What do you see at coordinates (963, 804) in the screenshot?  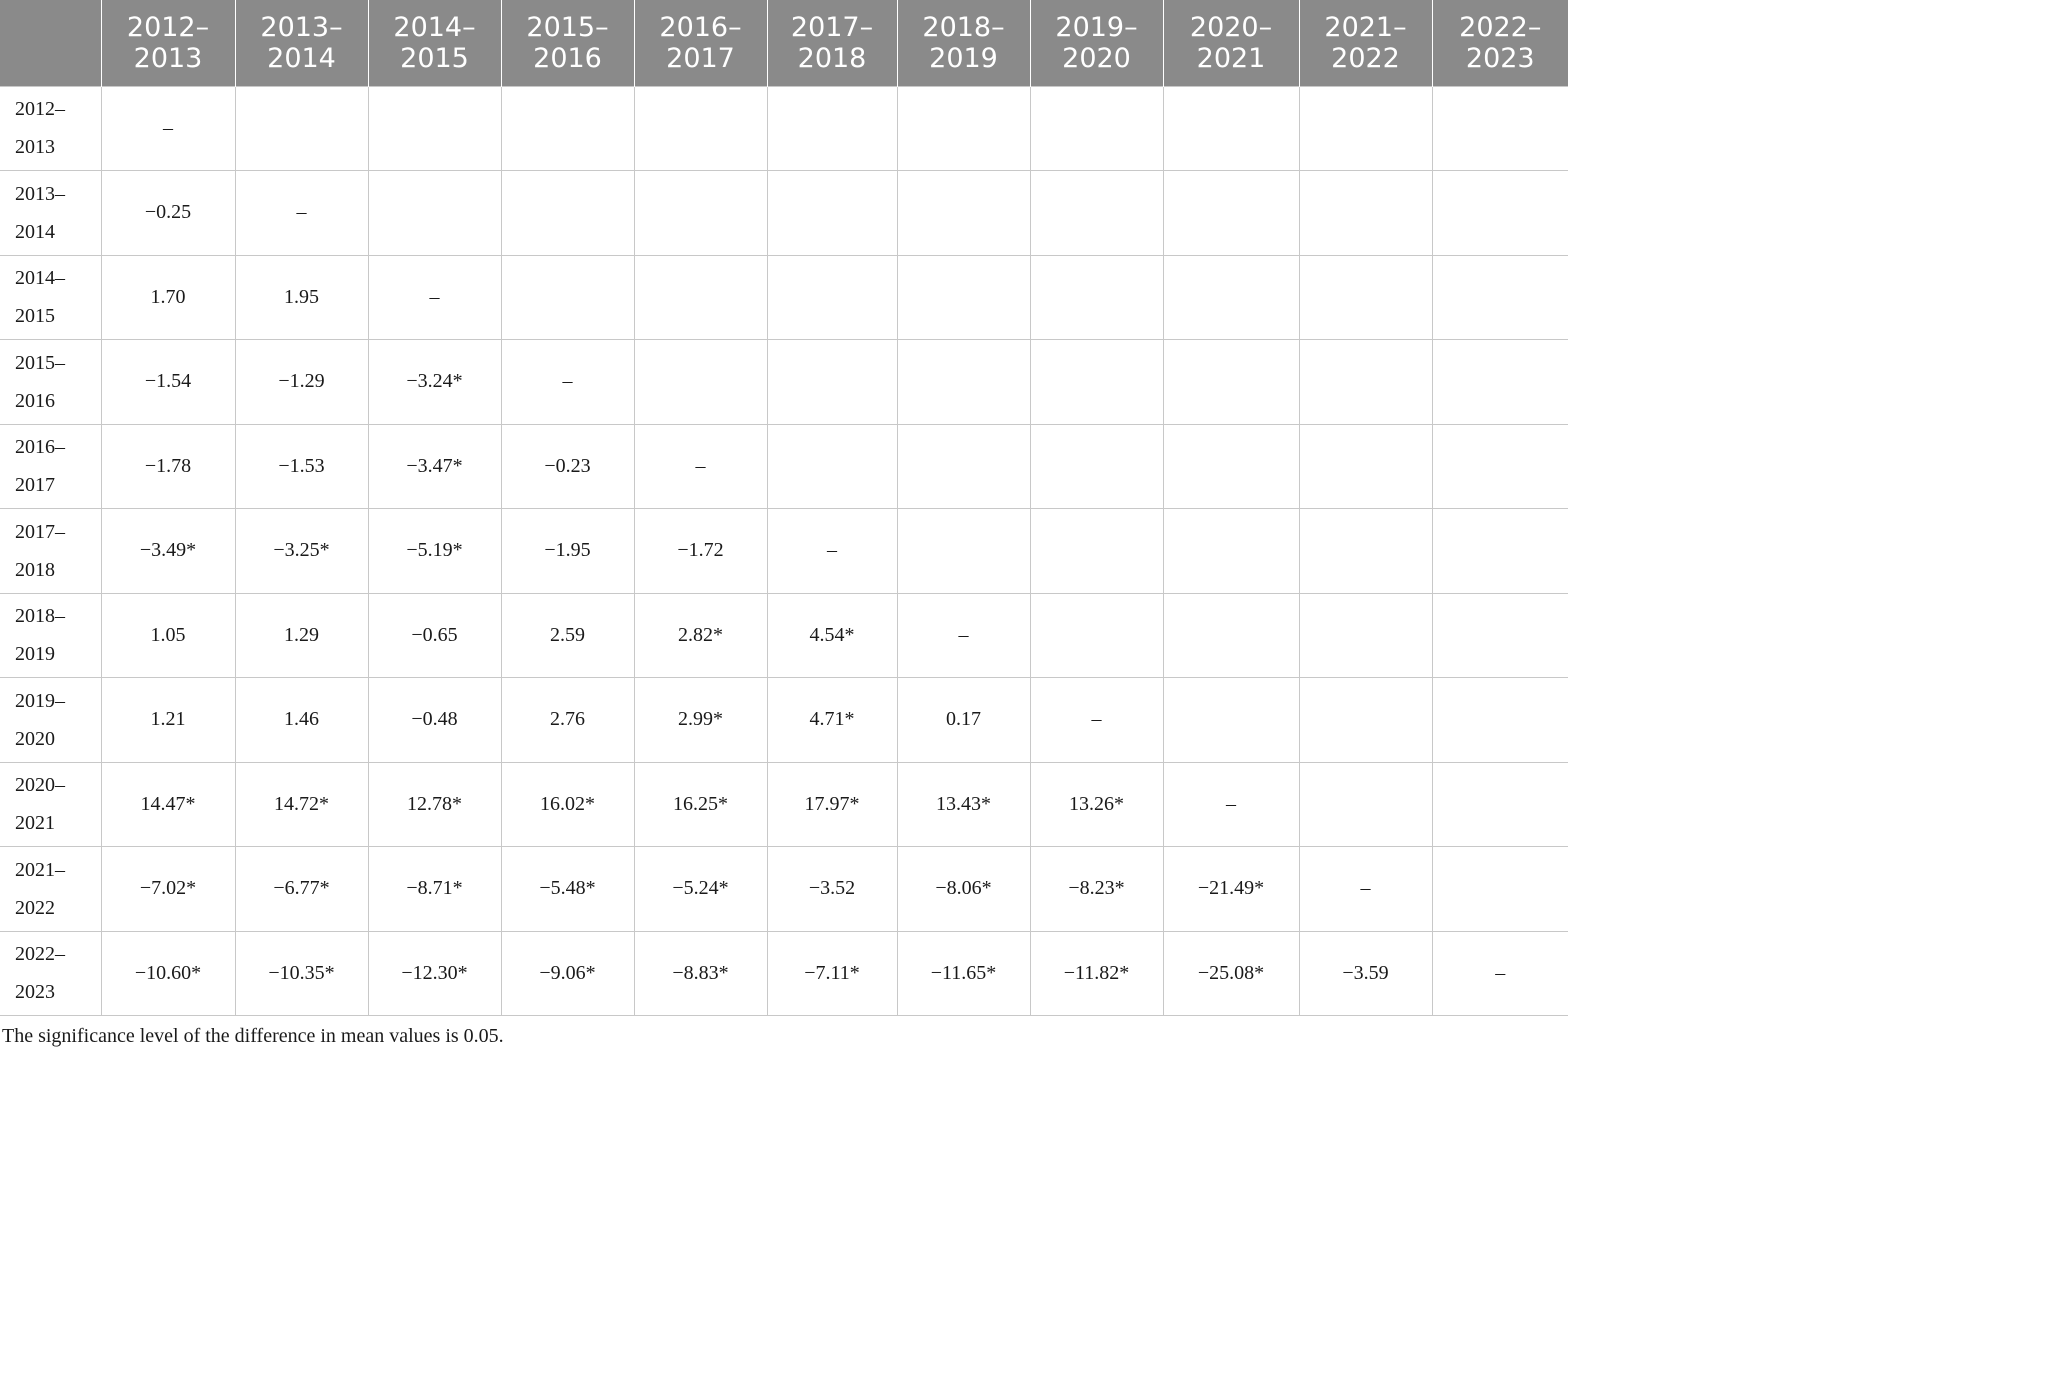 I see `matrix-cell: 13.43*` at bounding box center [963, 804].